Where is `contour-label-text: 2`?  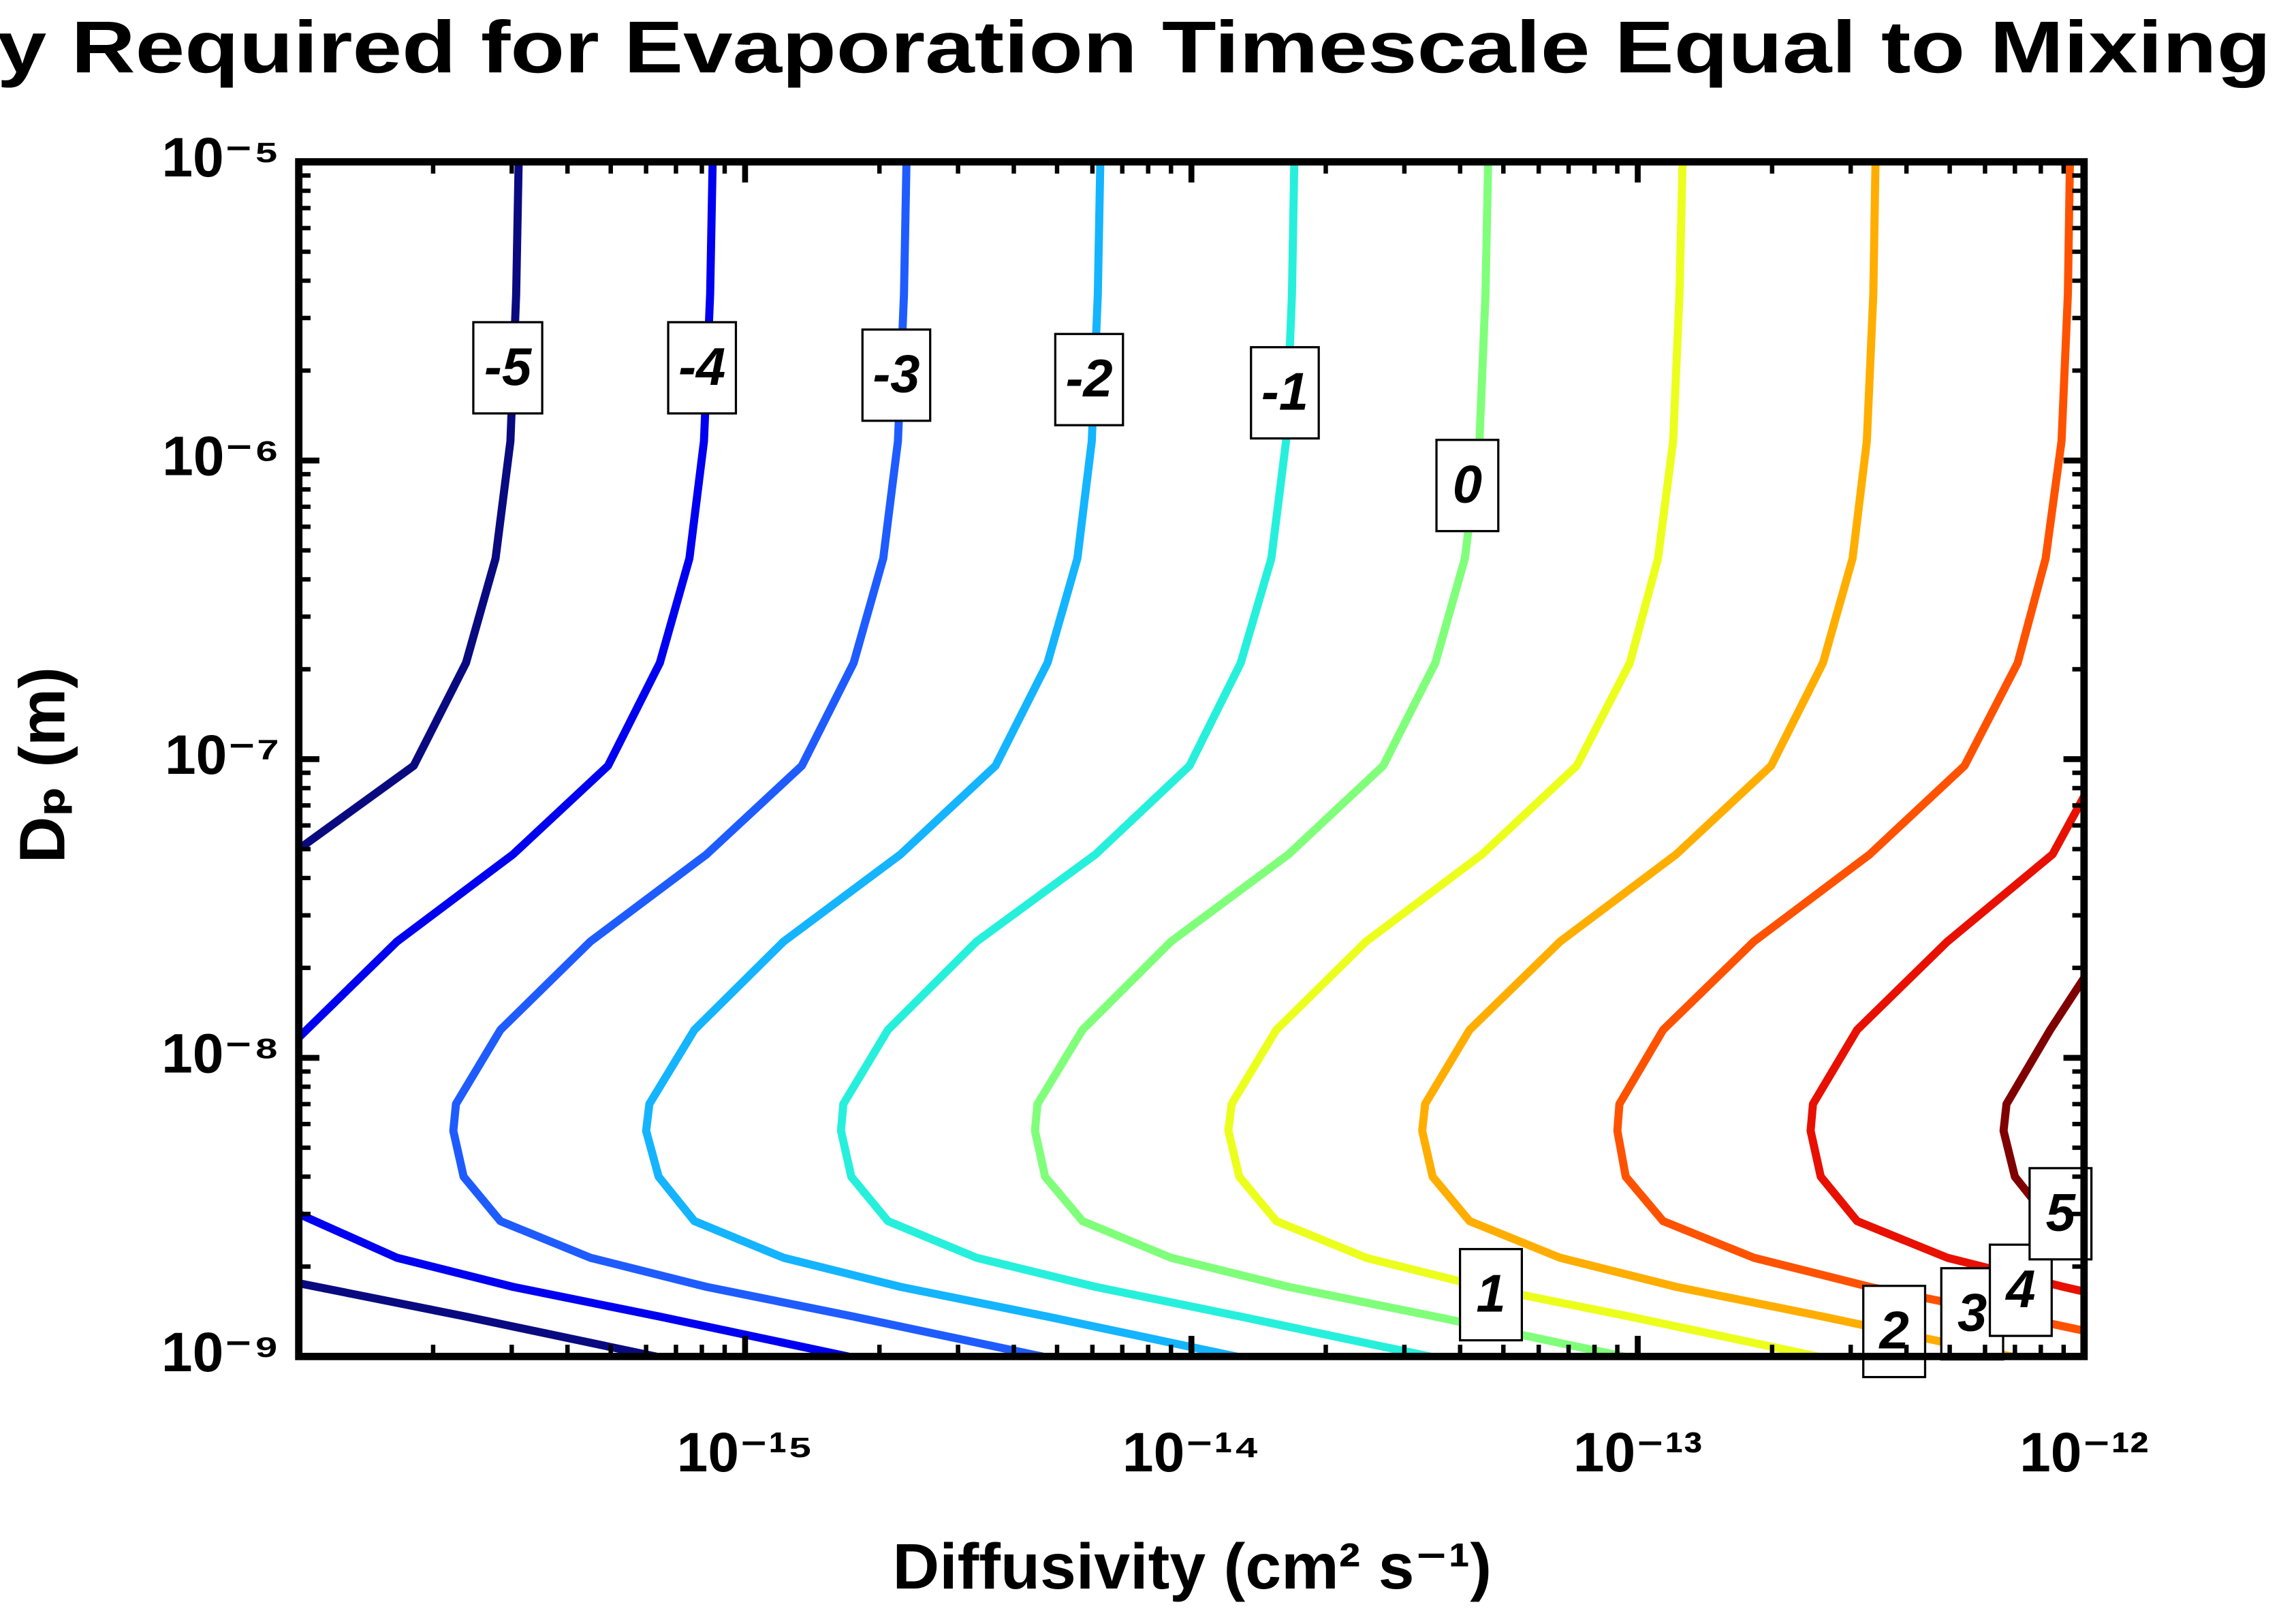
contour-label-text: 2 is located at coordinates (1893, 1331).